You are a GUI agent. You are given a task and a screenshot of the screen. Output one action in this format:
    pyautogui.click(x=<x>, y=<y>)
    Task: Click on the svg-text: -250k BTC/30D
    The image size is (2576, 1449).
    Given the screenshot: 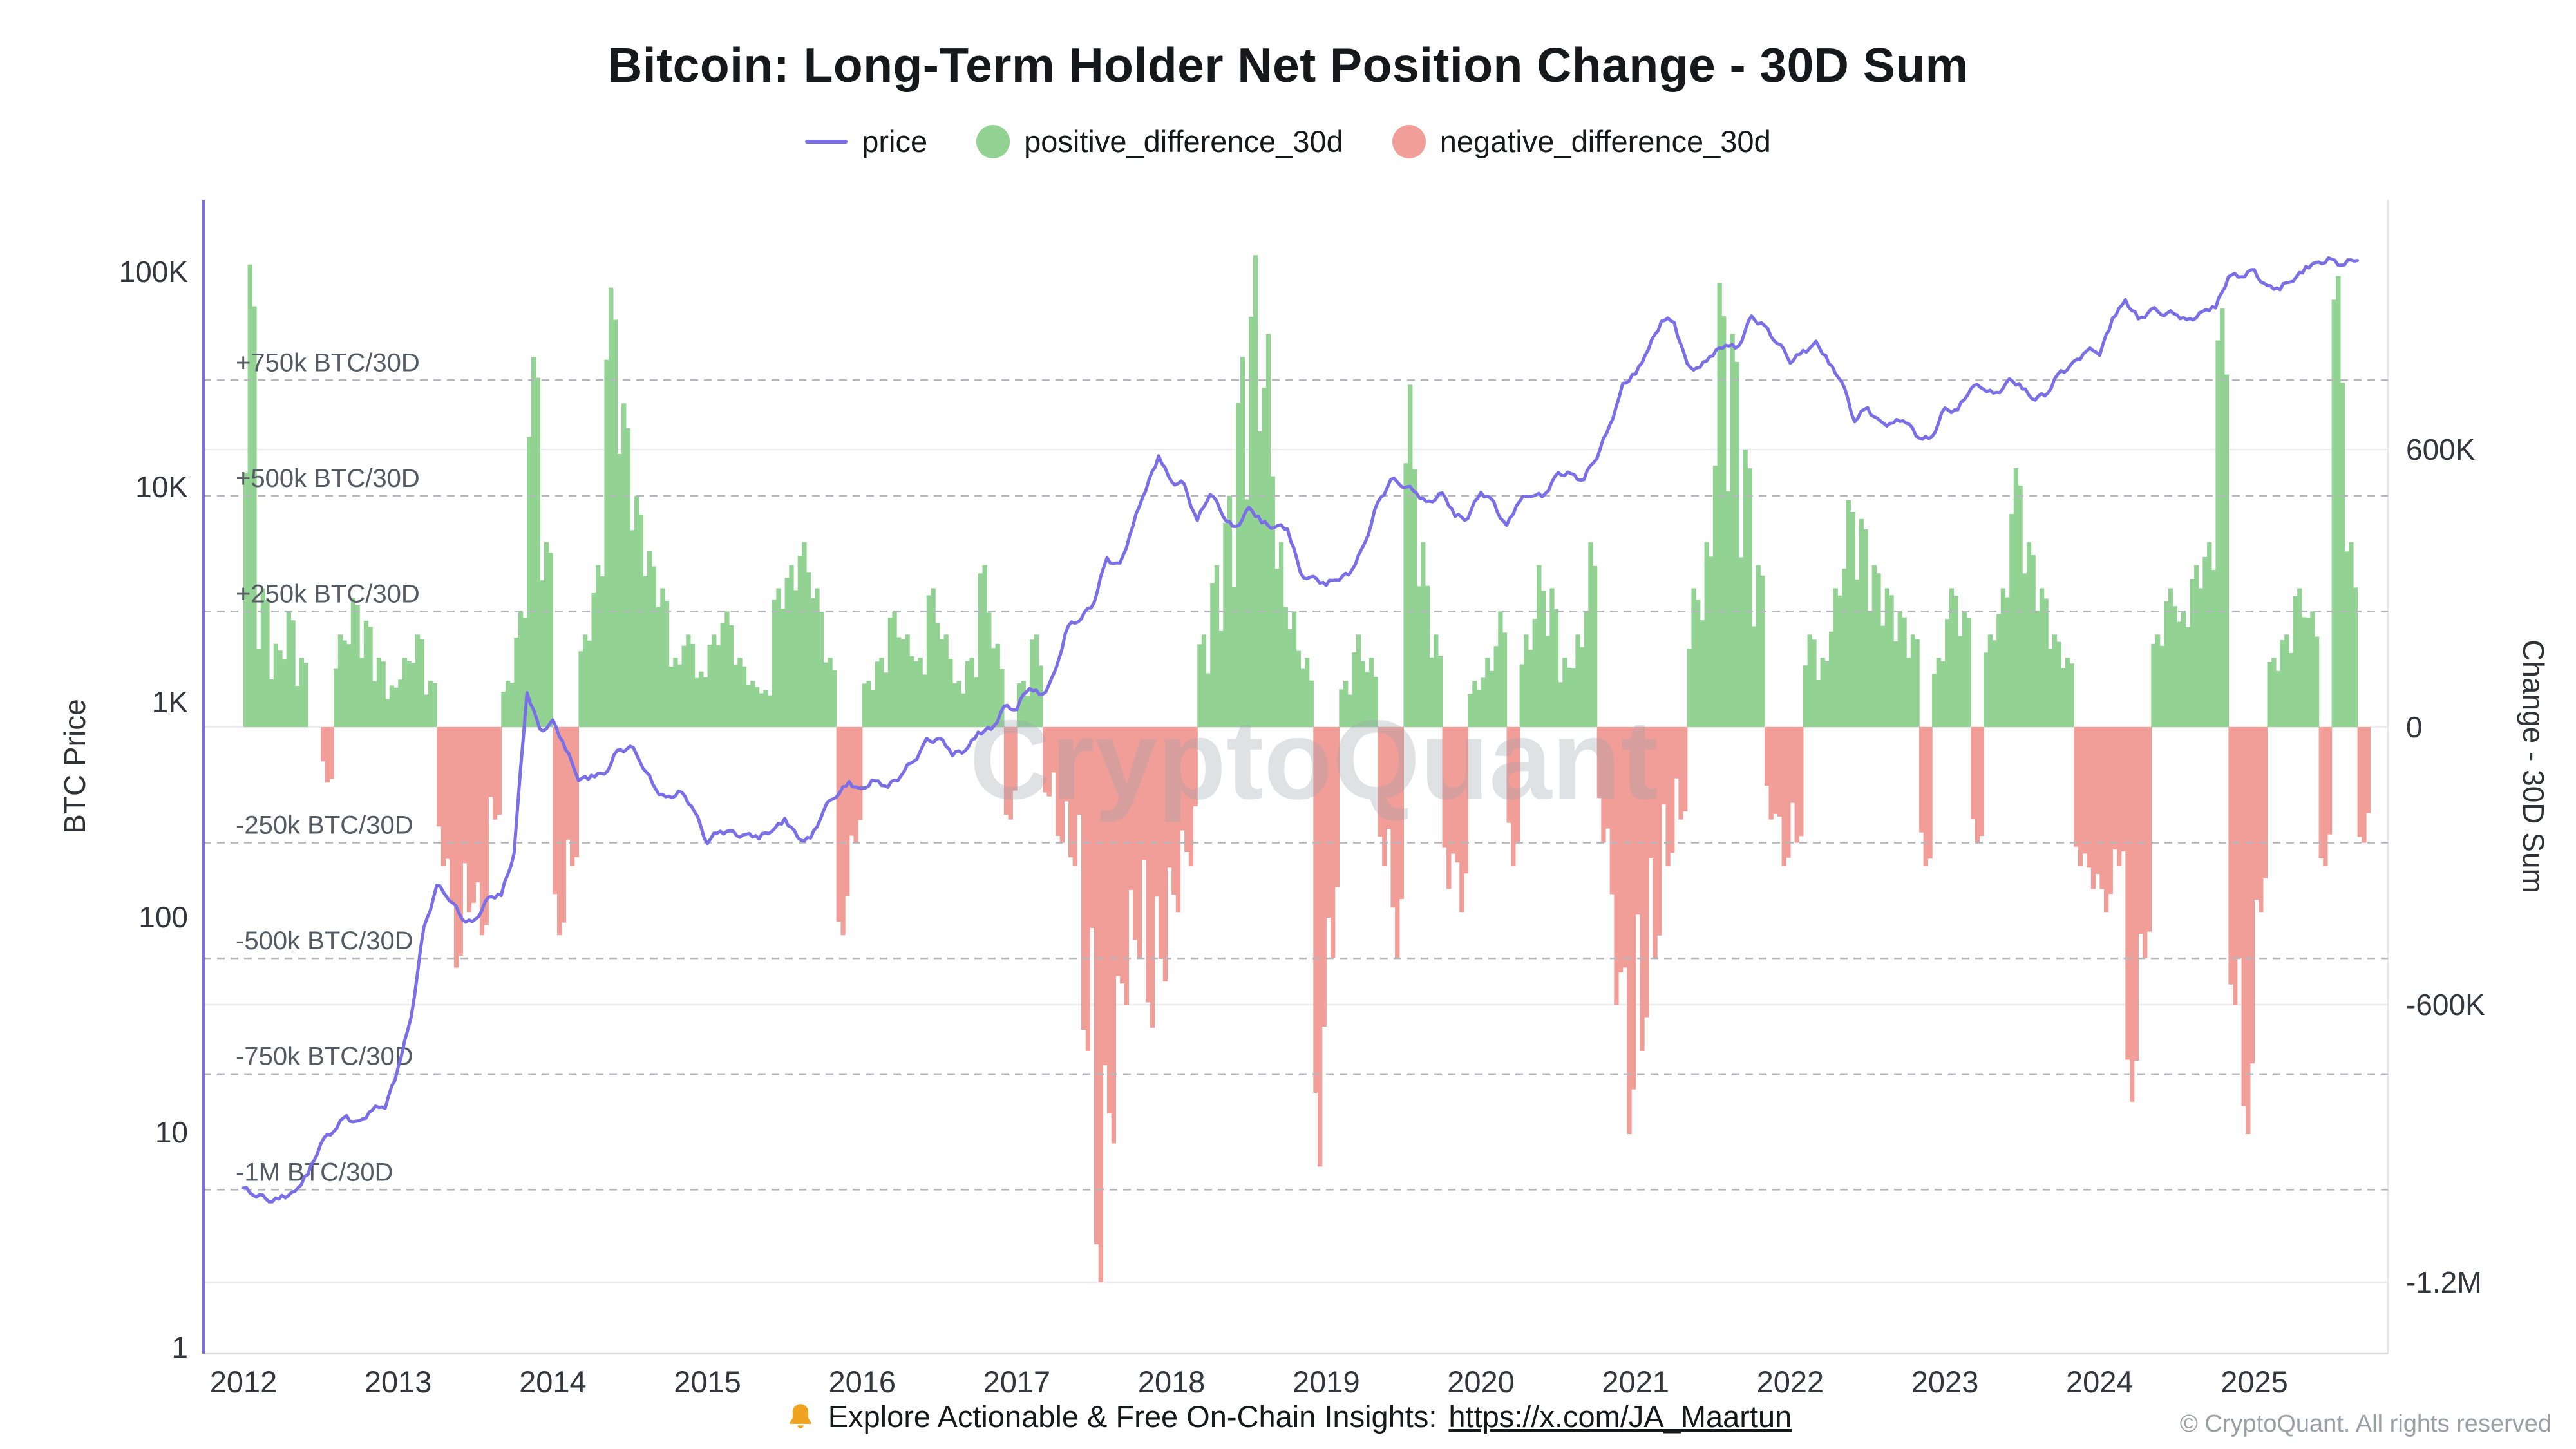 What is the action you would take?
    pyautogui.click(x=325, y=825)
    